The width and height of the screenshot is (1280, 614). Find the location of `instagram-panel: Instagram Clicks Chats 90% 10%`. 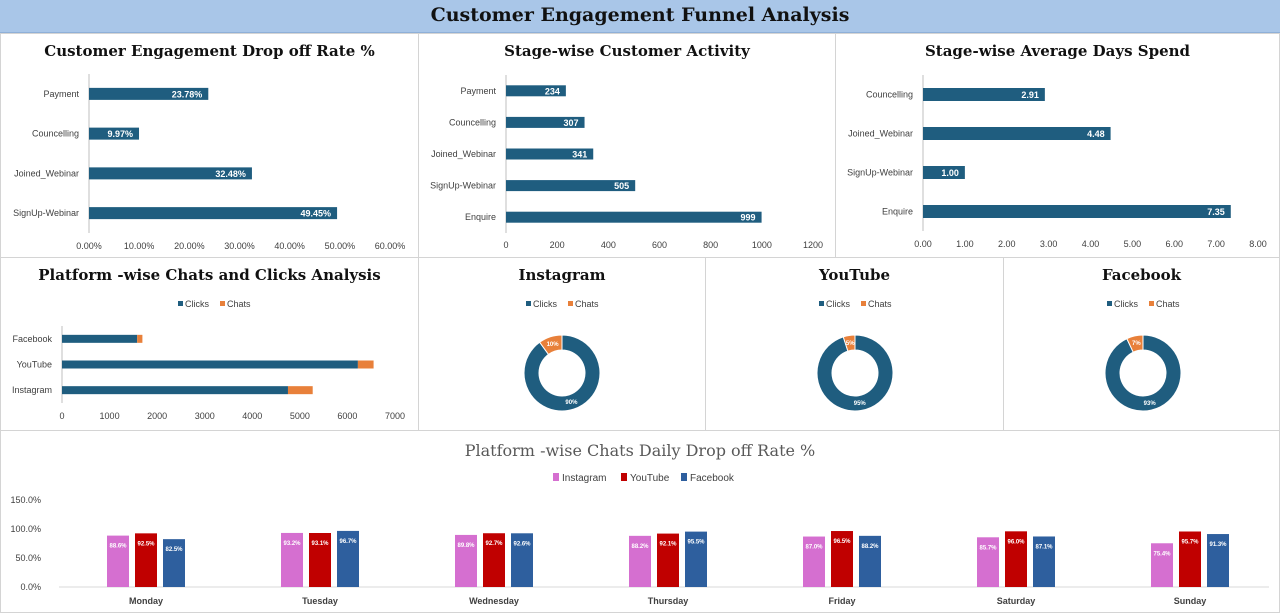

instagram-panel: Instagram Clicks Chats 90% 10% is located at coordinates (562, 344).